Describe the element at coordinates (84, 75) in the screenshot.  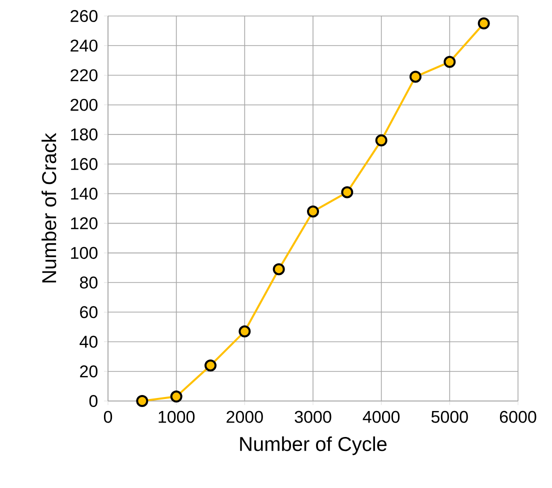
I see `y-tick-label: 220` at that location.